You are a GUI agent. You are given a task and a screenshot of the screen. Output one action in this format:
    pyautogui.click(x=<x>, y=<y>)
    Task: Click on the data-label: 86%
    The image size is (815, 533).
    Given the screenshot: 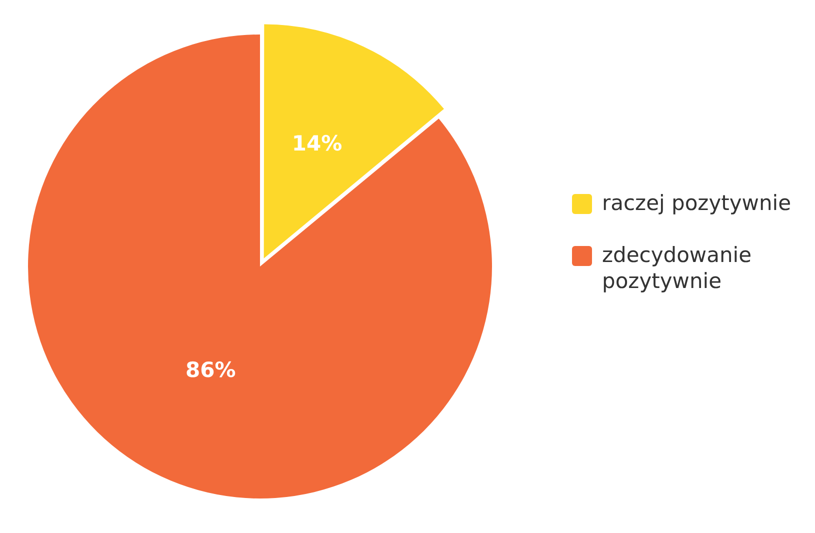 What is the action you would take?
    pyautogui.click(x=210, y=370)
    